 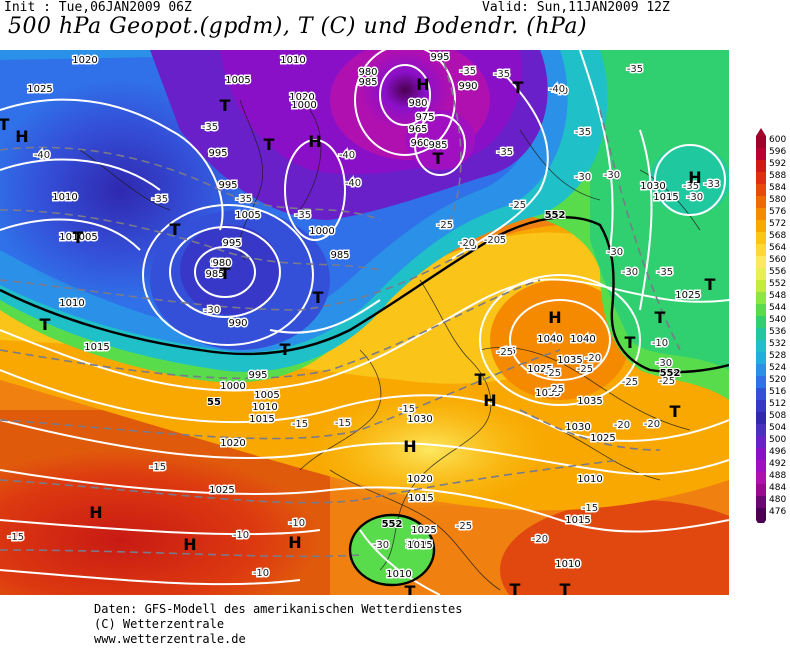 I want to click on colorbar-label: 564, so click(x=777, y=248).